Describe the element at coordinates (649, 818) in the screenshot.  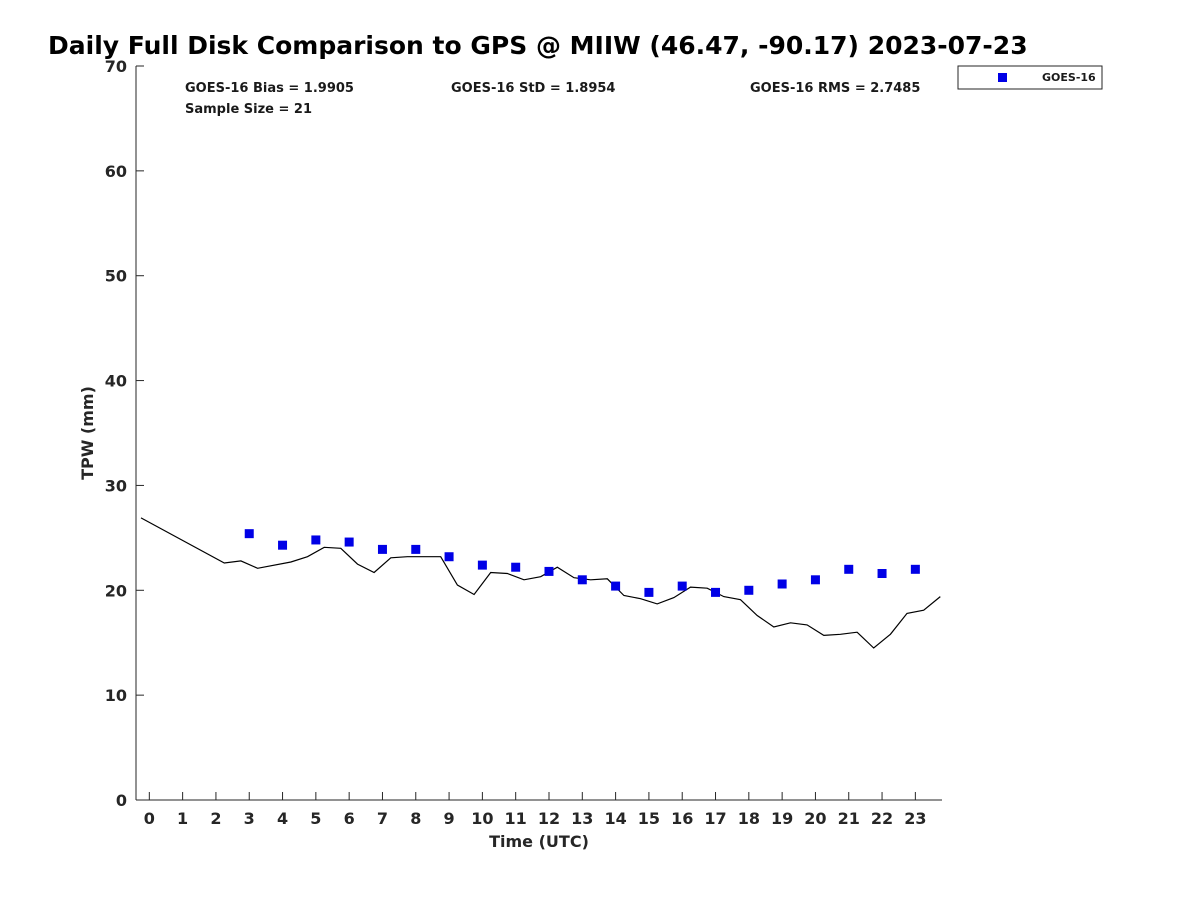
I see `x-tick-label: 15` at that location.